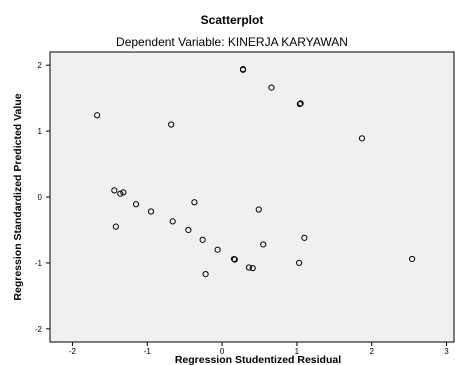  What do you see at coordinates (39, 329) in the screenshot?
I see `y-tick-label: -2` at bounding box center [39, 329].